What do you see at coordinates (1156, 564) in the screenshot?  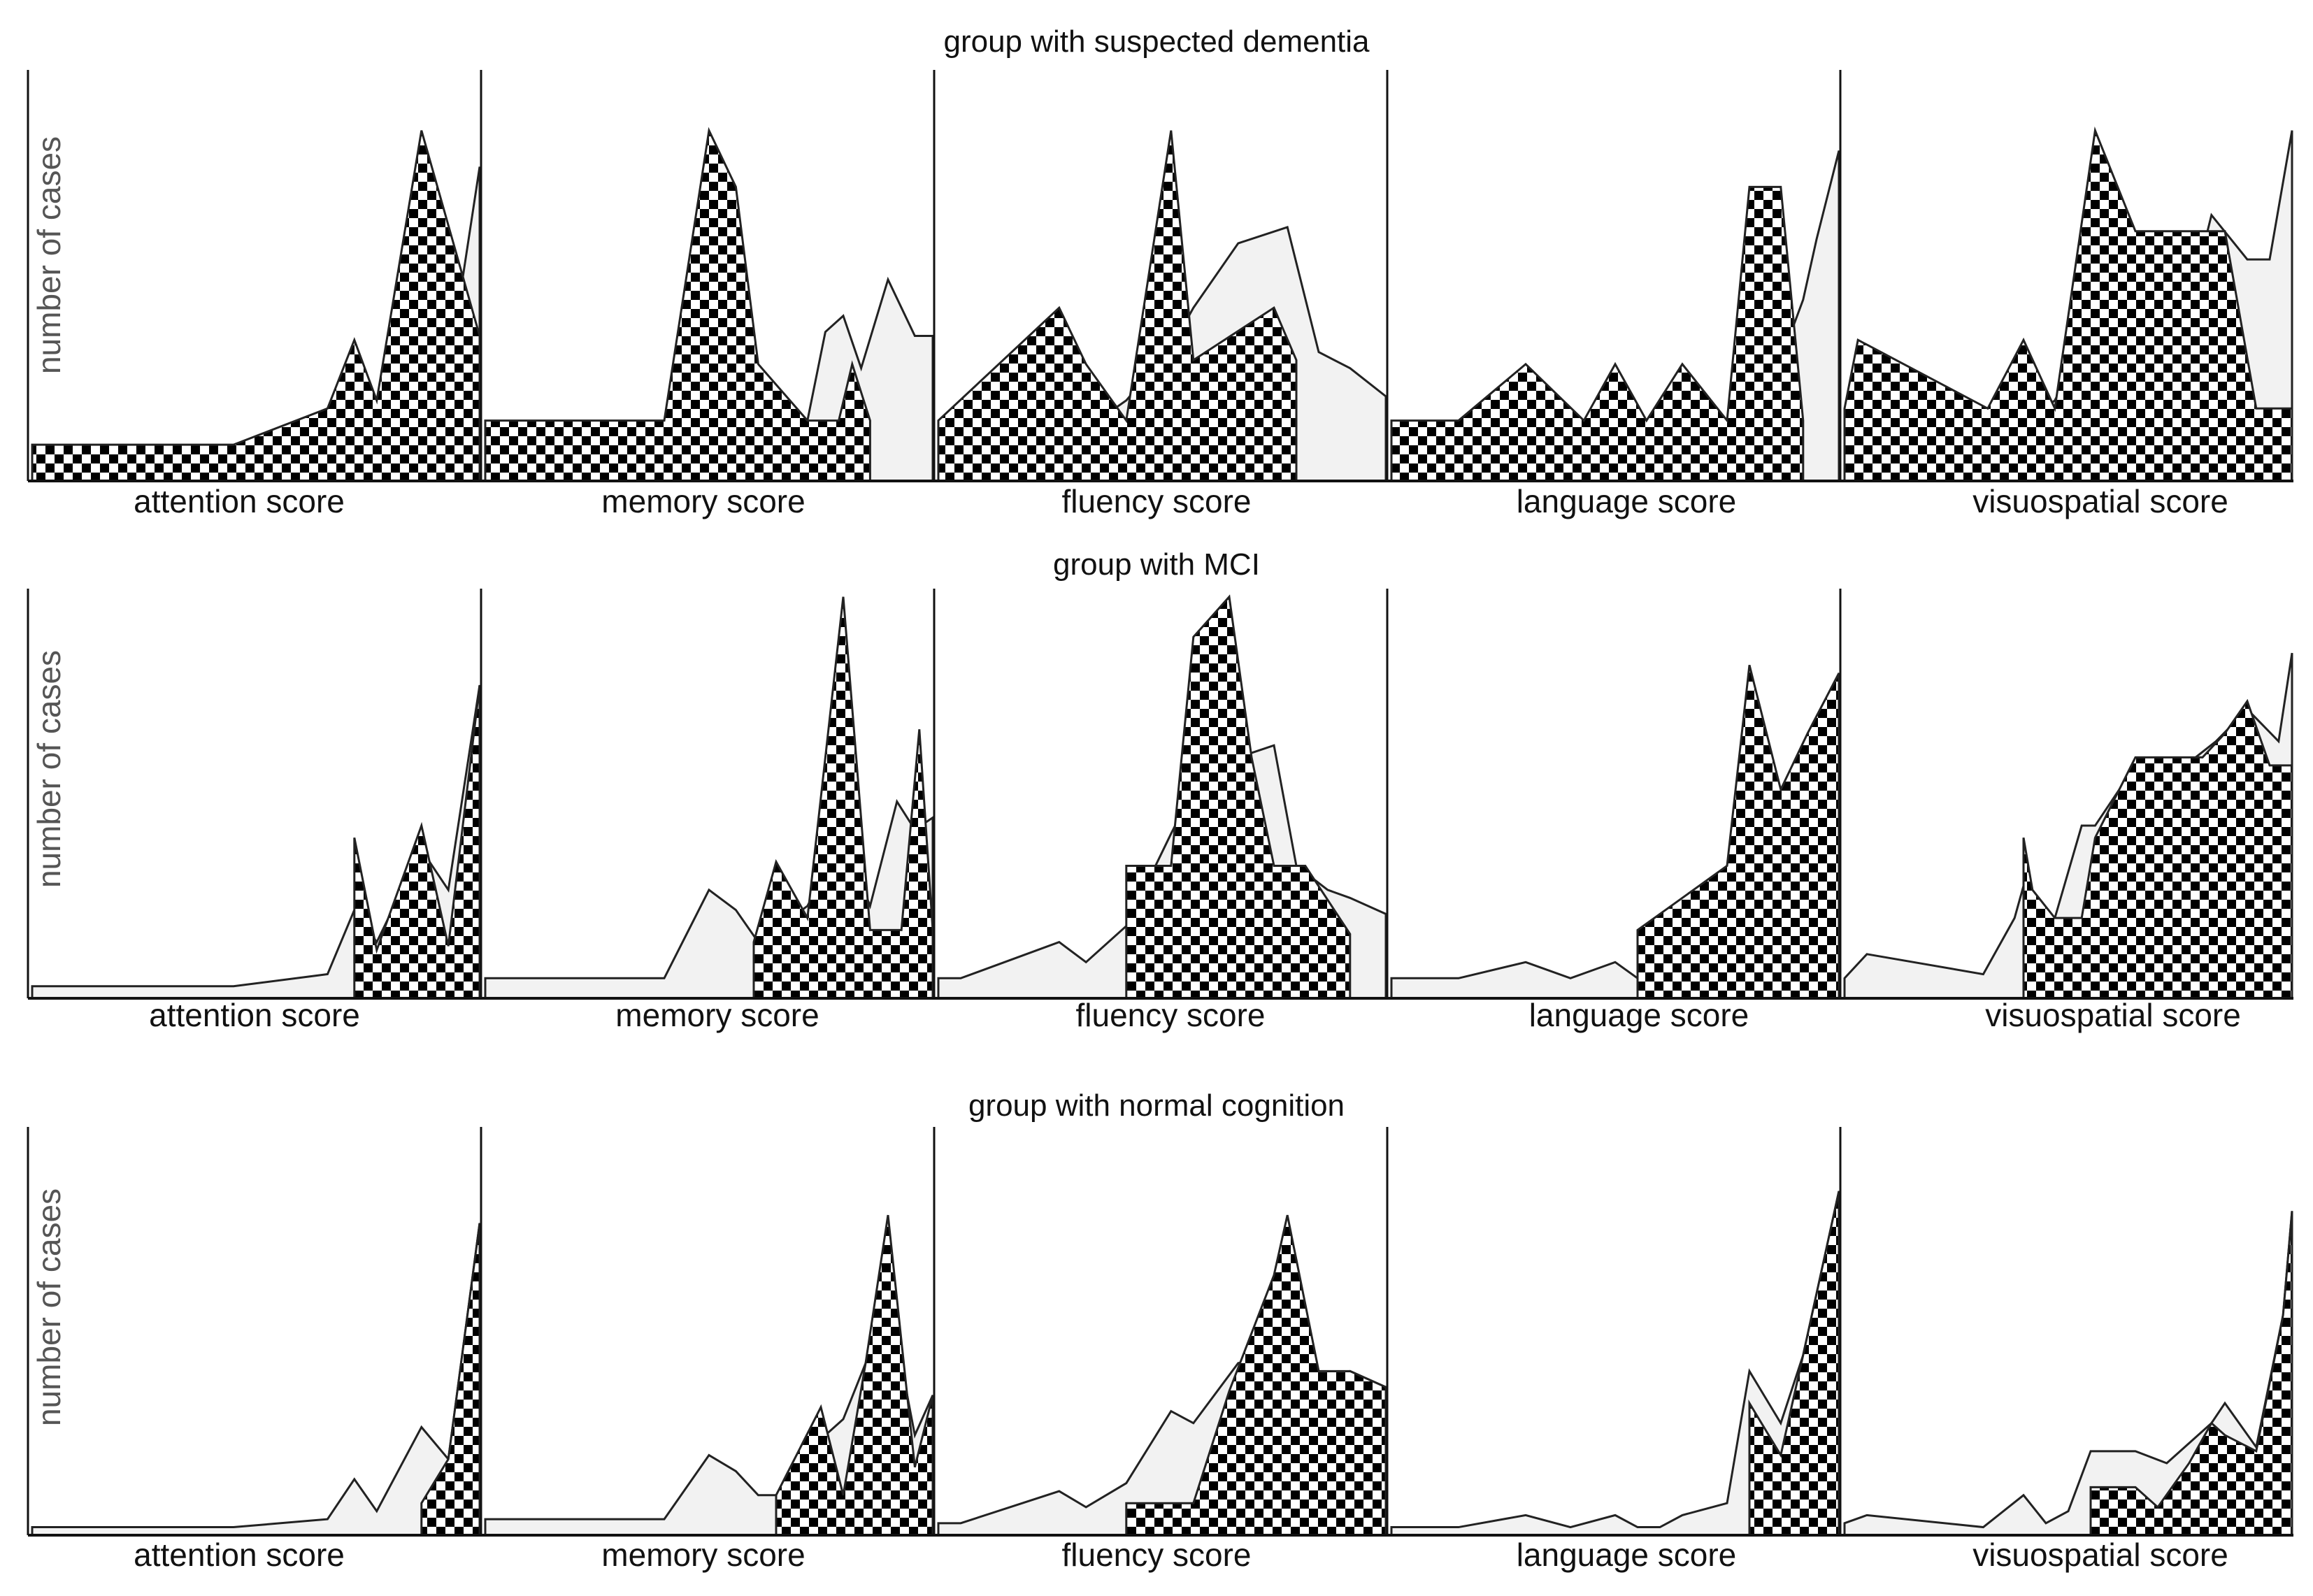 I see `group-title-mci: group with MCI` at bounding box center [1156, 564].